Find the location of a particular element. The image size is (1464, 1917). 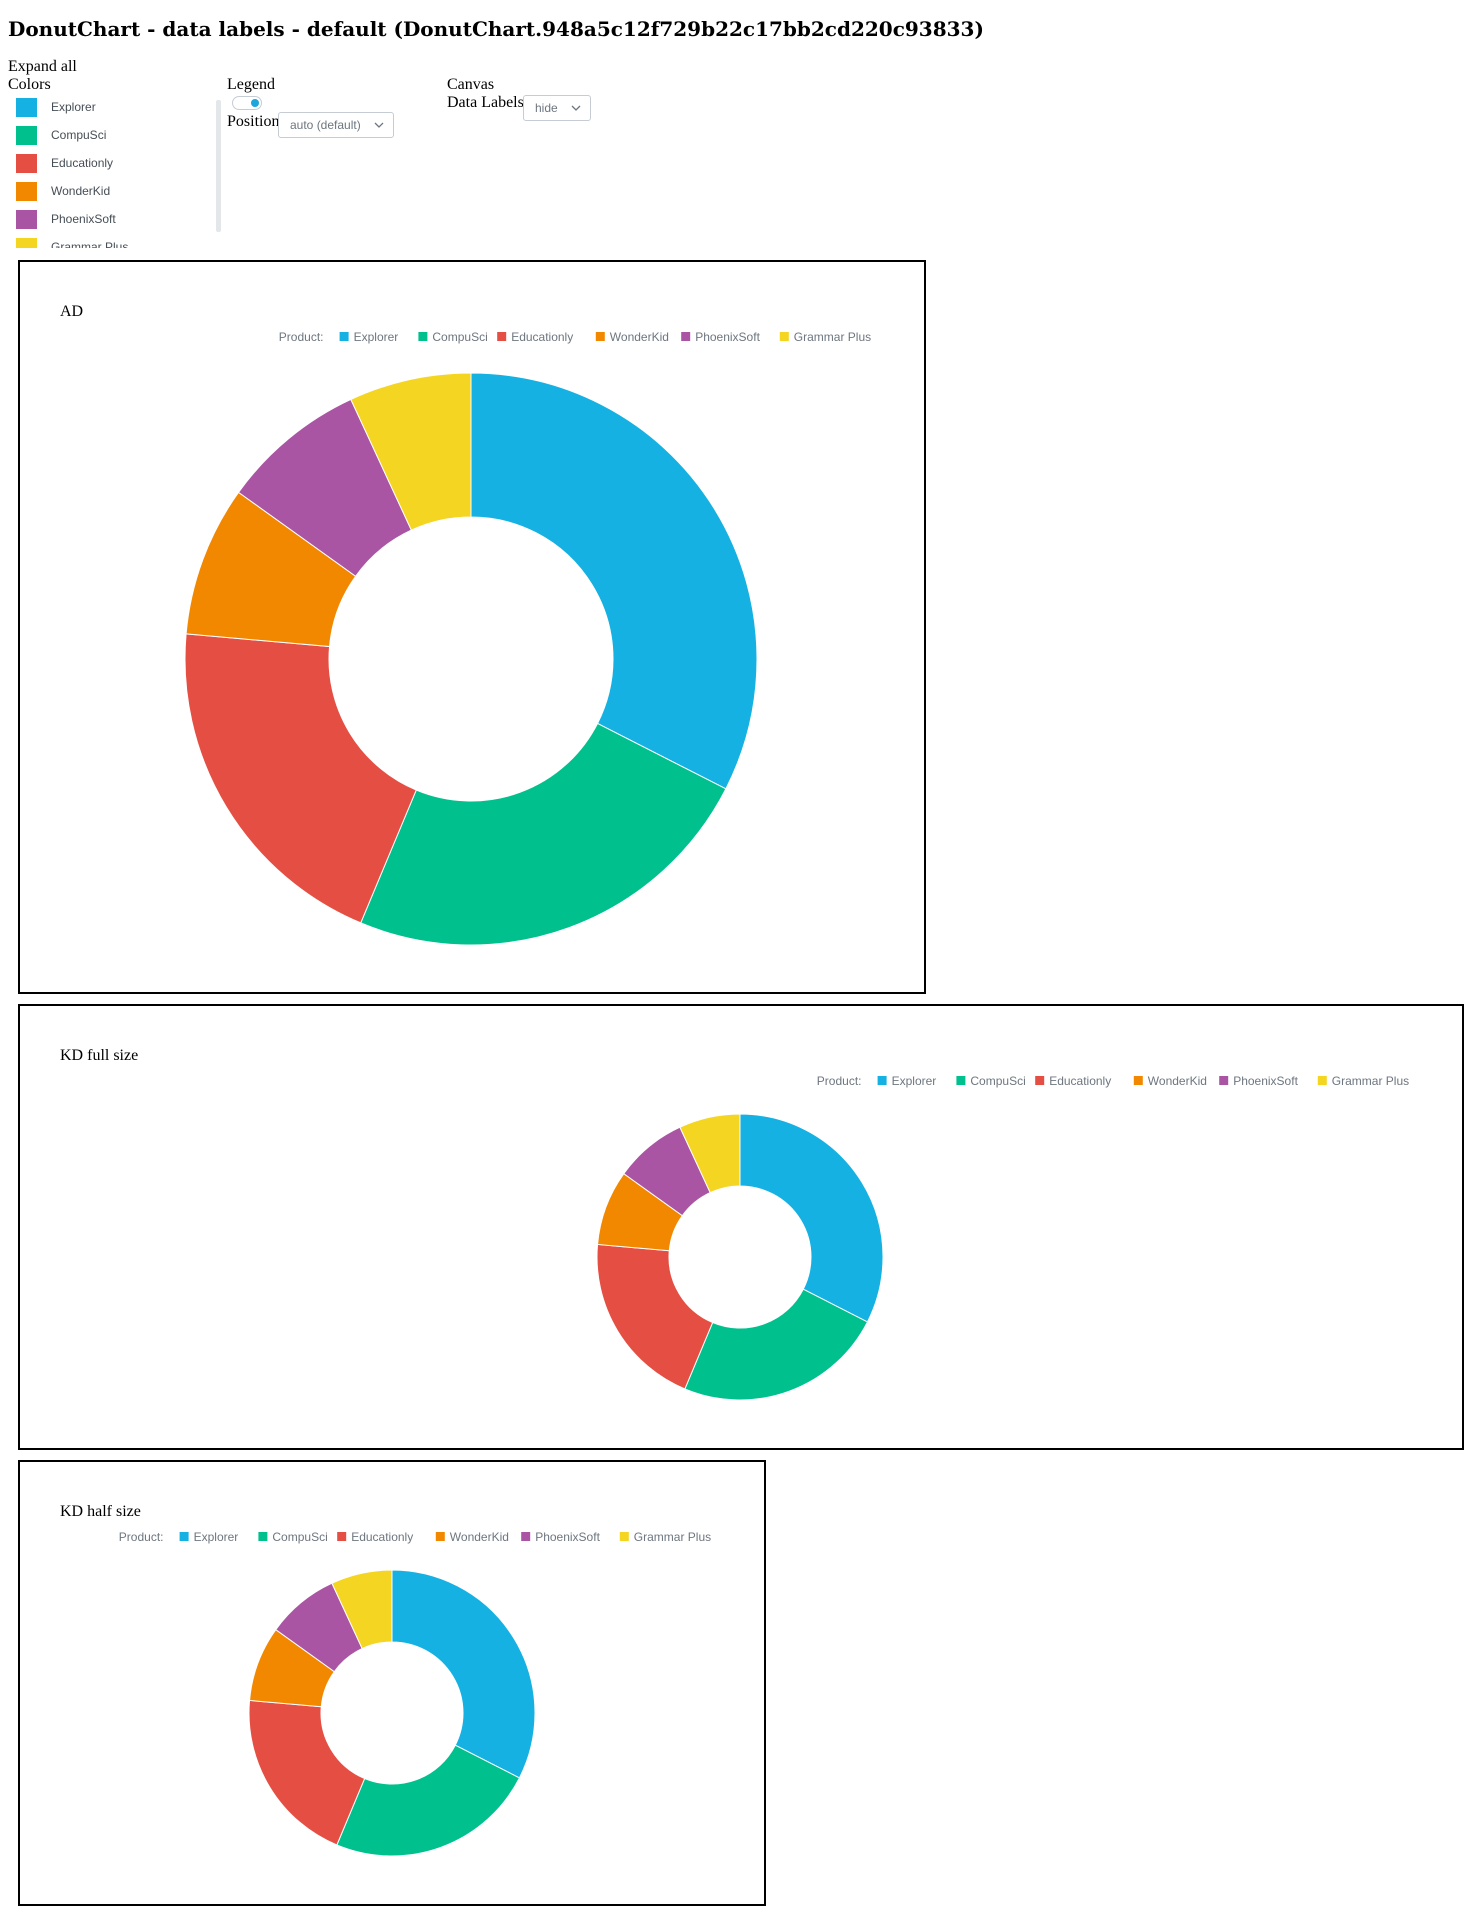

color-item-grammar-plus: Grammar Plus is located at coordinates (72, 242).